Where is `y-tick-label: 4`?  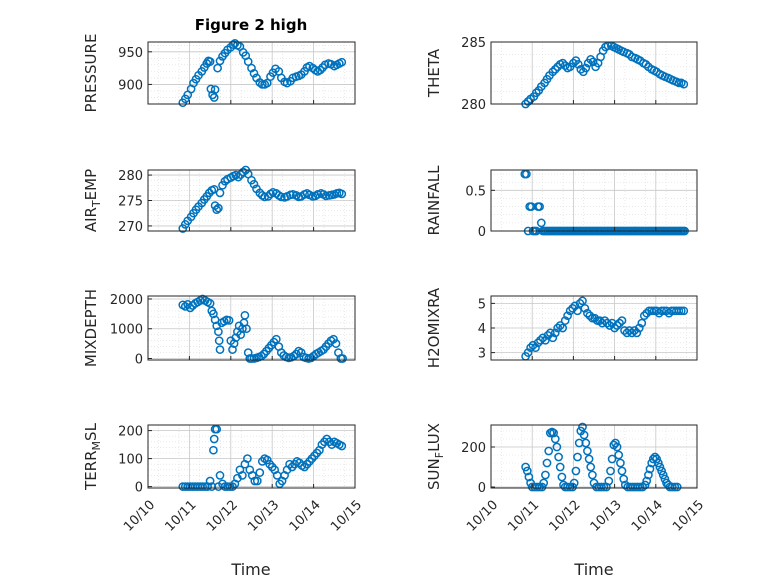 y-tick-label: 4 is located at coordinates (482, 329).